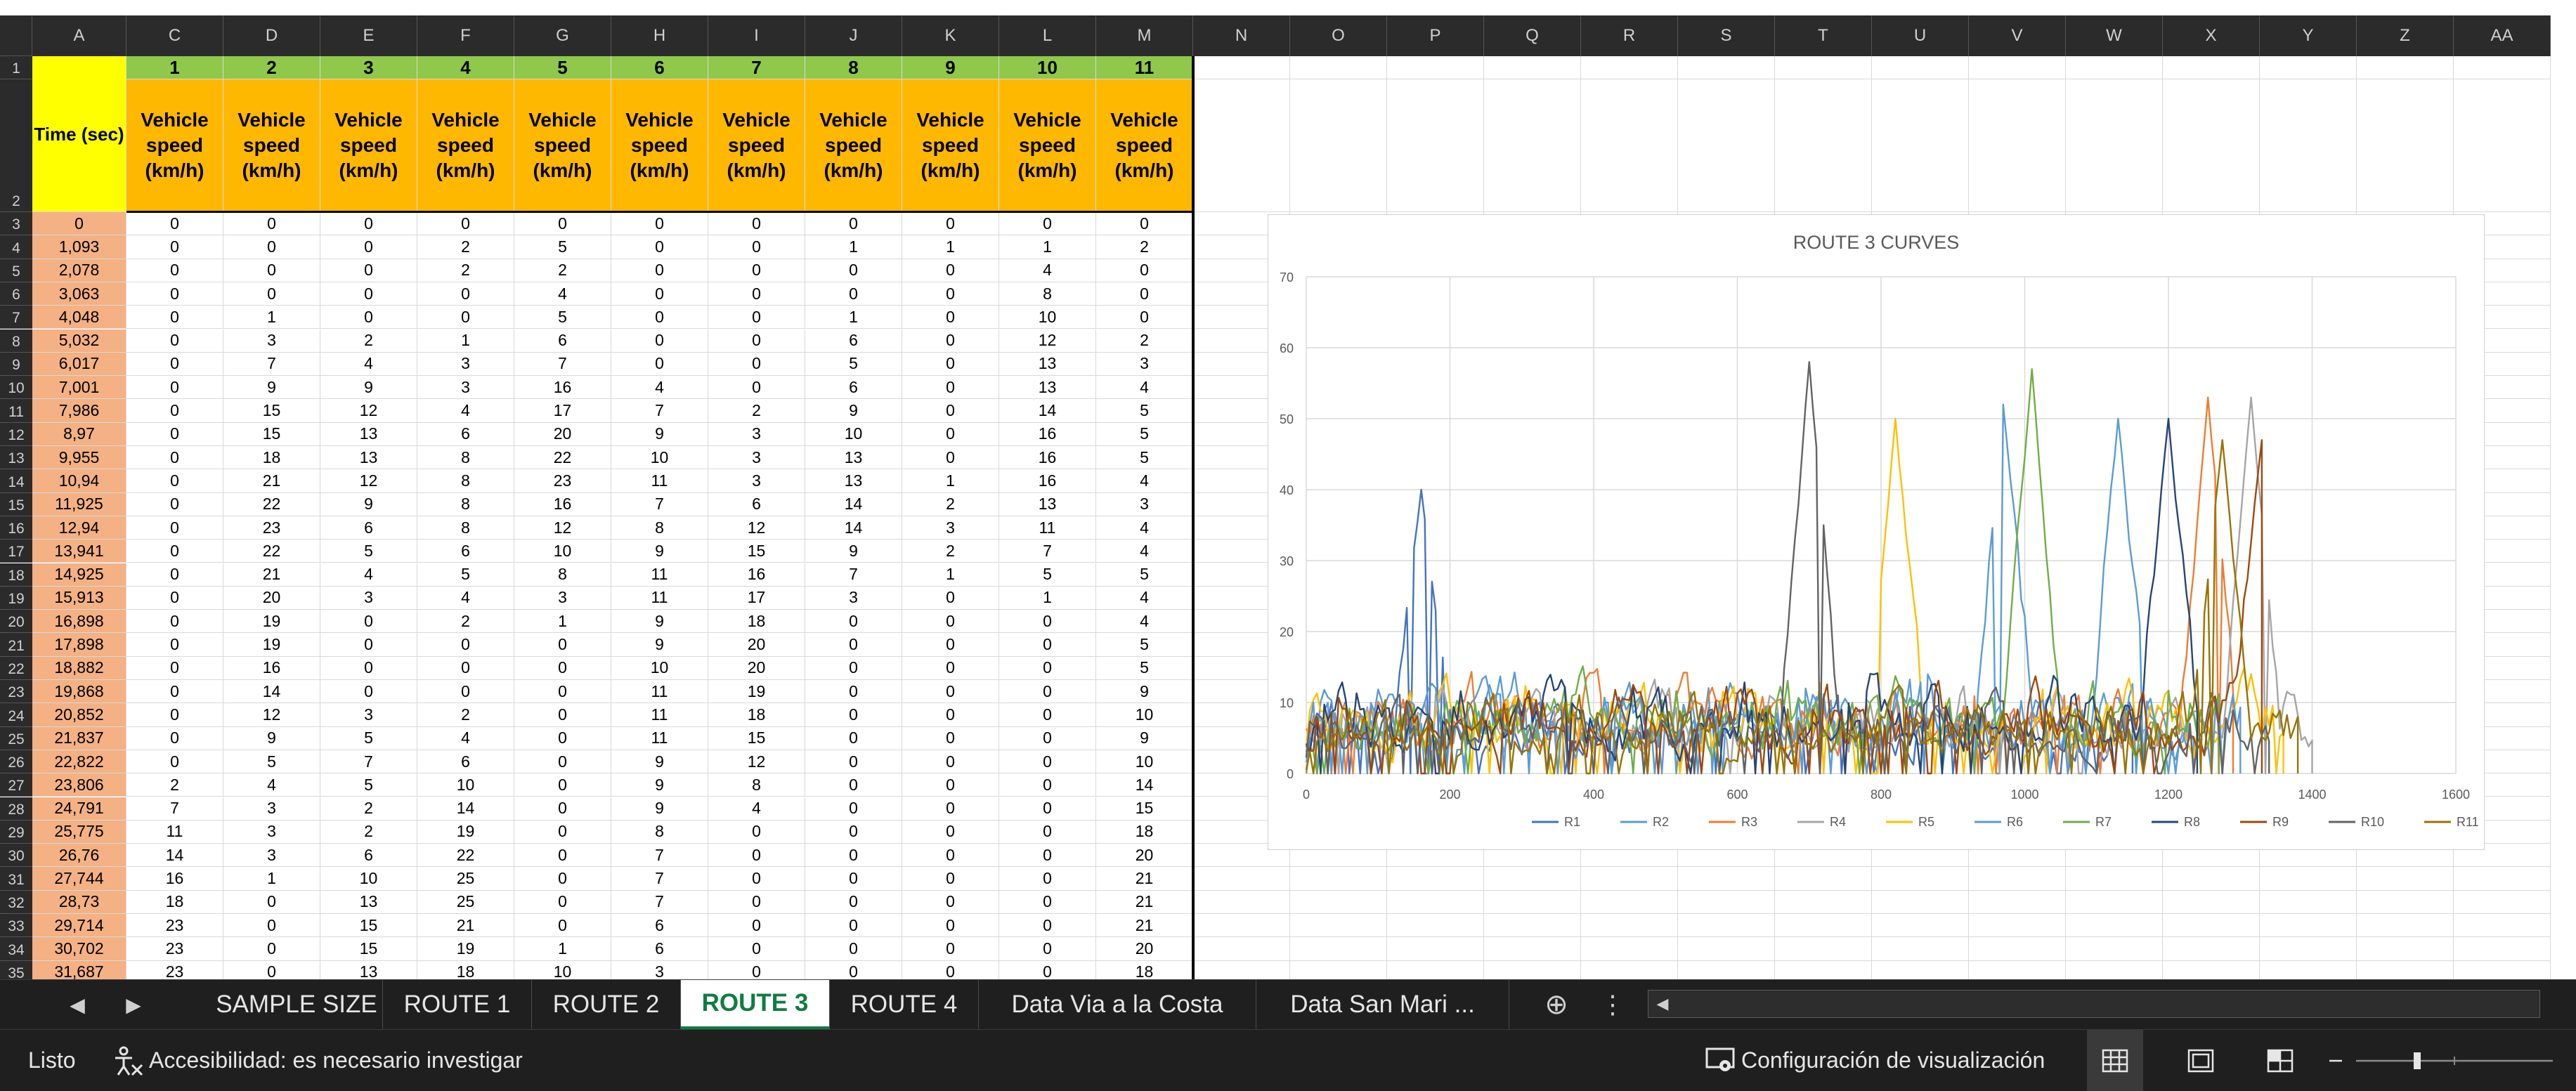 Image resolution: width=2576 pixels, height=1091 pixels. I want to click on speed-cell: 1, so click(562, 949).